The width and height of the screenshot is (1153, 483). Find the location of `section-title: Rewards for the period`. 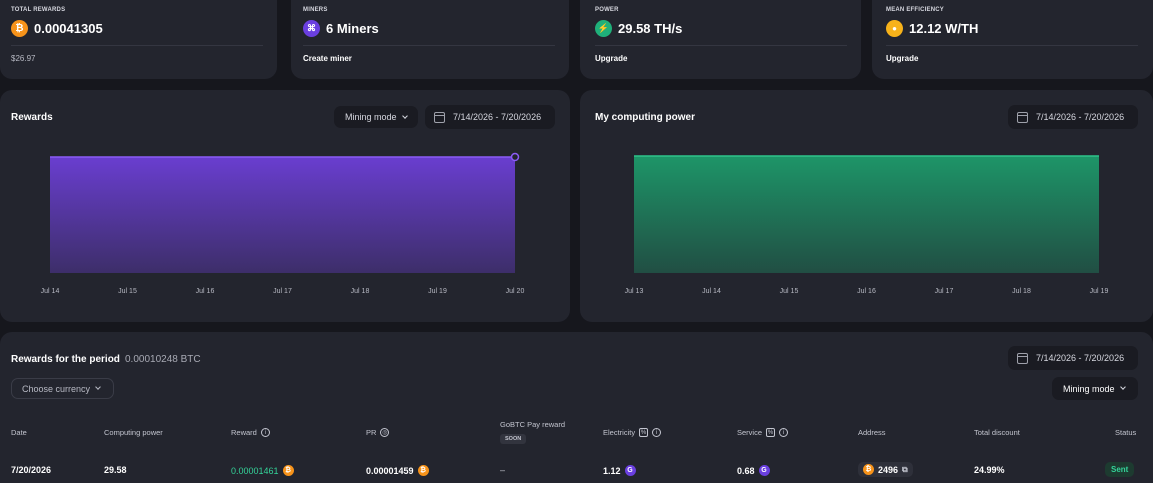

section-title: Rewards for the period is located at coordinates (65, 359).